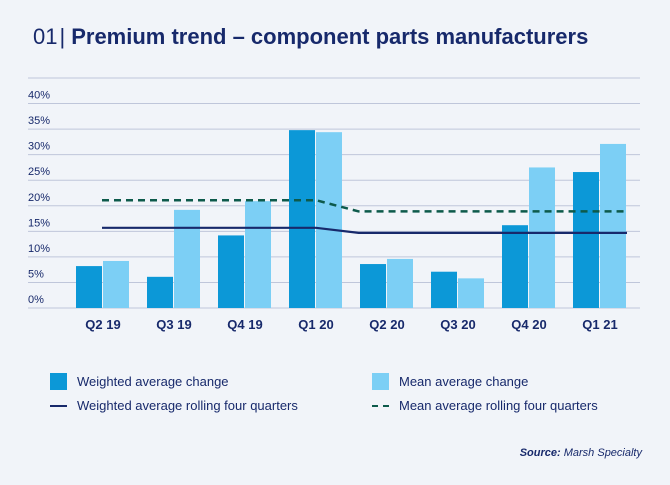 The width and height of the screenshot is (670, 485). Describe the element at coordinates (39, 172) in the screenshot. I see `y-tick-label: 25%` at that location.